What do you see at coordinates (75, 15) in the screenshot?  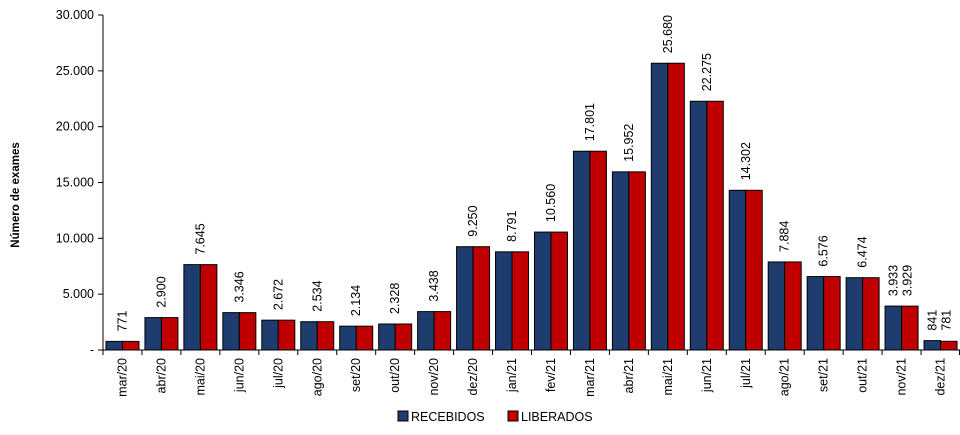 I see `y-tick-label: 30.000` at bounding box center [75, 15].